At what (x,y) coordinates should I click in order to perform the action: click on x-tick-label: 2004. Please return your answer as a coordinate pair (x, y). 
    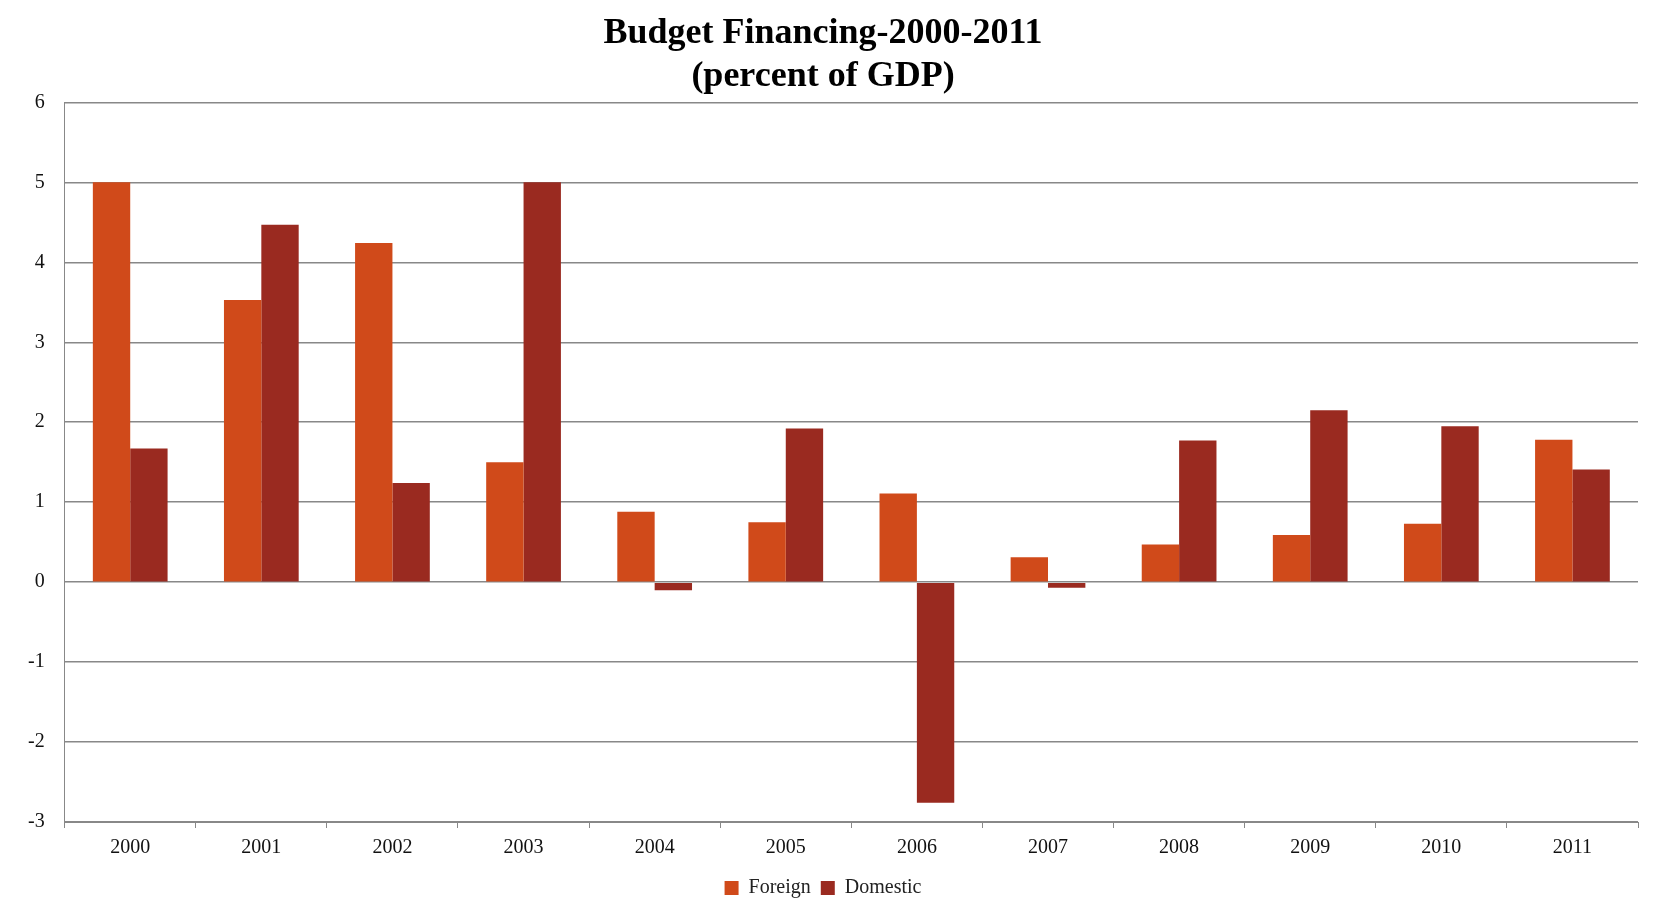
    Looking at the image, I should click on (654, 846).